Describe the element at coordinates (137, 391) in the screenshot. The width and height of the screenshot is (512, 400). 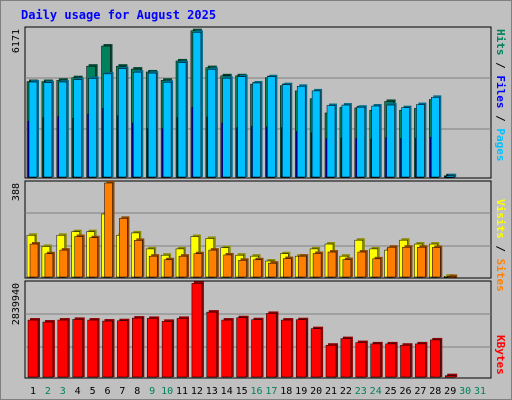
I see `x-tick-label-day-8: 8` at that location.